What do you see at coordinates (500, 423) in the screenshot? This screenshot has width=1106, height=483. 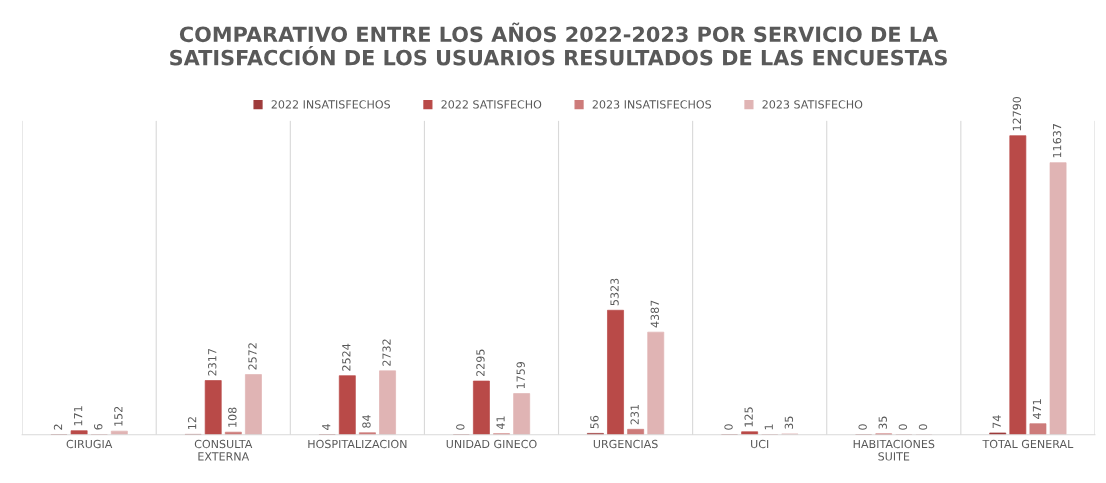 I see `data-label: 41` at bounding box center [500, 423].